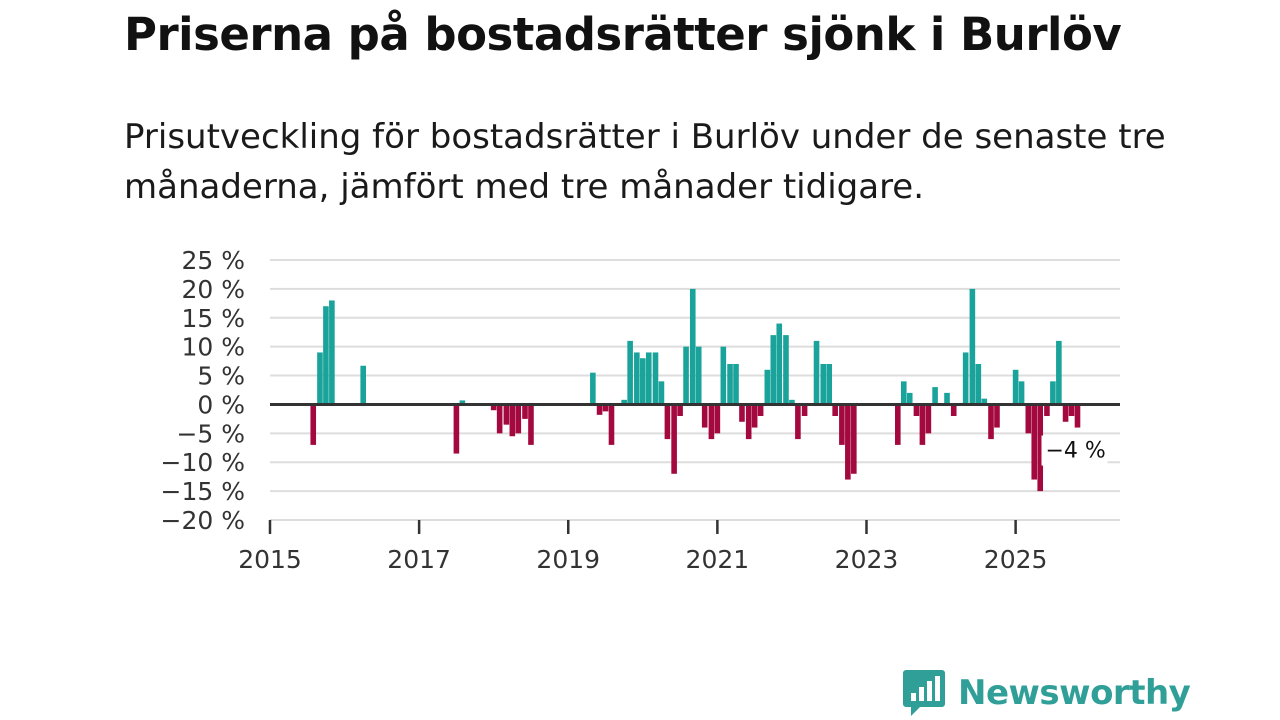 Image resolution: width=1280 pixels, height=720 pixels. I want to click on y-tick-label: 15 %, so click(213, 318).